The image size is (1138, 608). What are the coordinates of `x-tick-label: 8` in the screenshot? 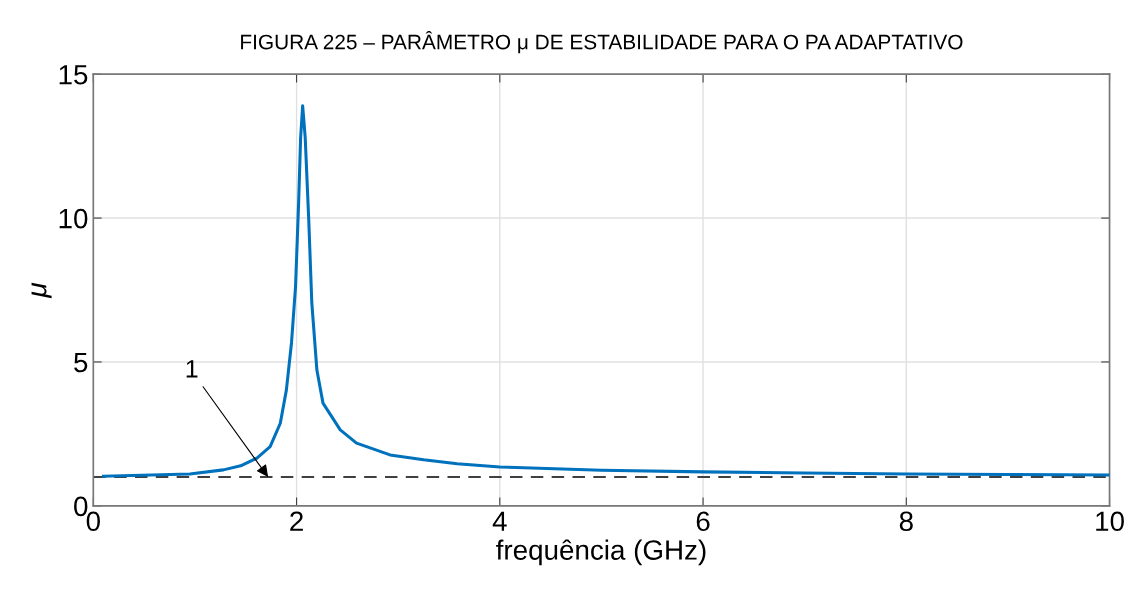 It's located at (906, 521).